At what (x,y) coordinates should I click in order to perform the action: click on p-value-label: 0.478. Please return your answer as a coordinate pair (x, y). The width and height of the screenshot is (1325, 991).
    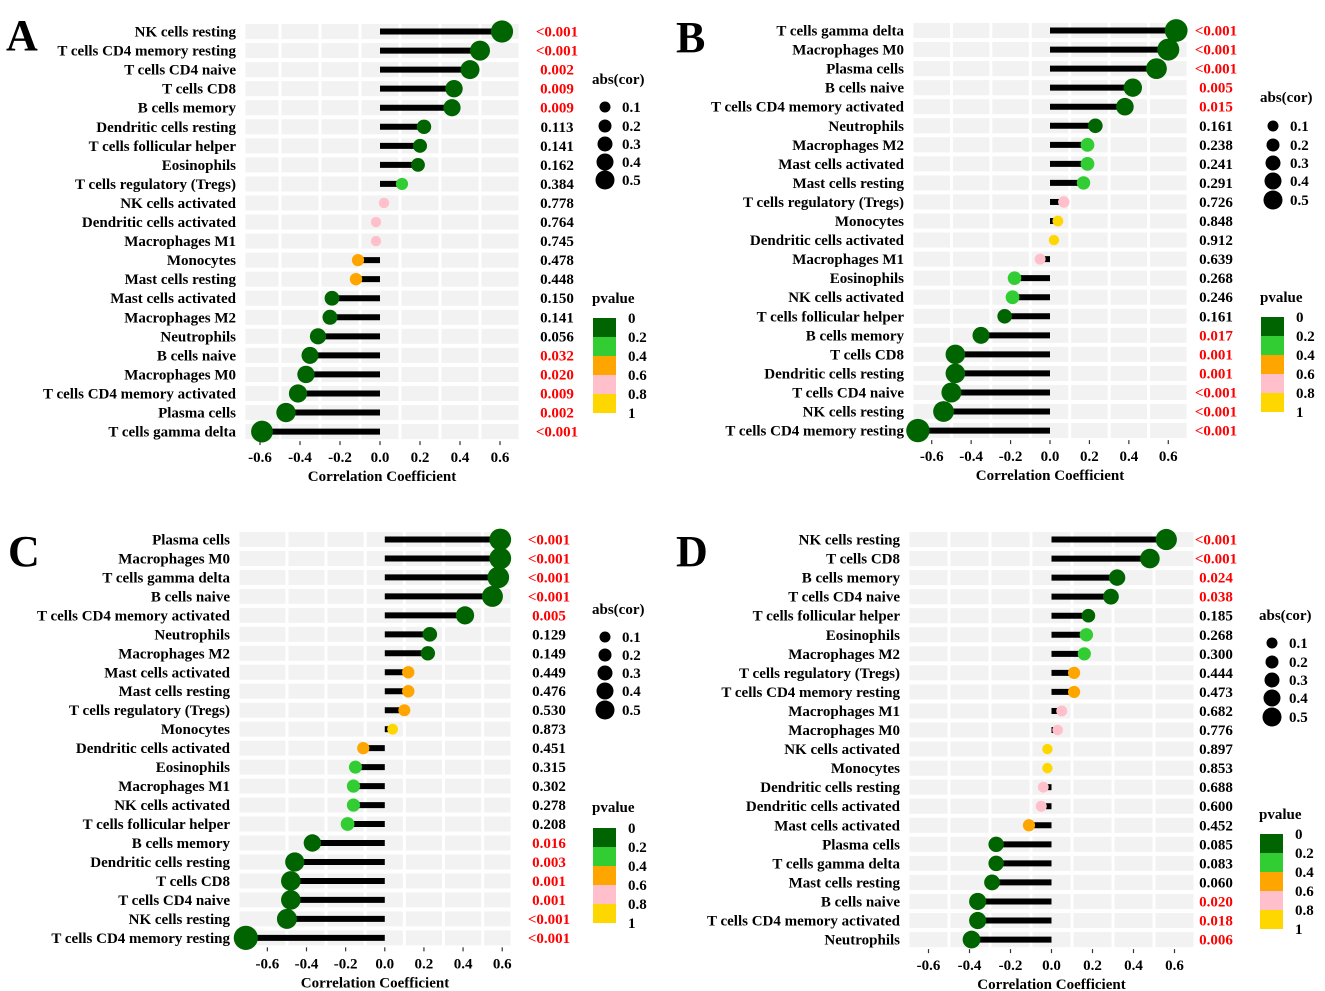
    Looking at the image, I should click on (557, 261).